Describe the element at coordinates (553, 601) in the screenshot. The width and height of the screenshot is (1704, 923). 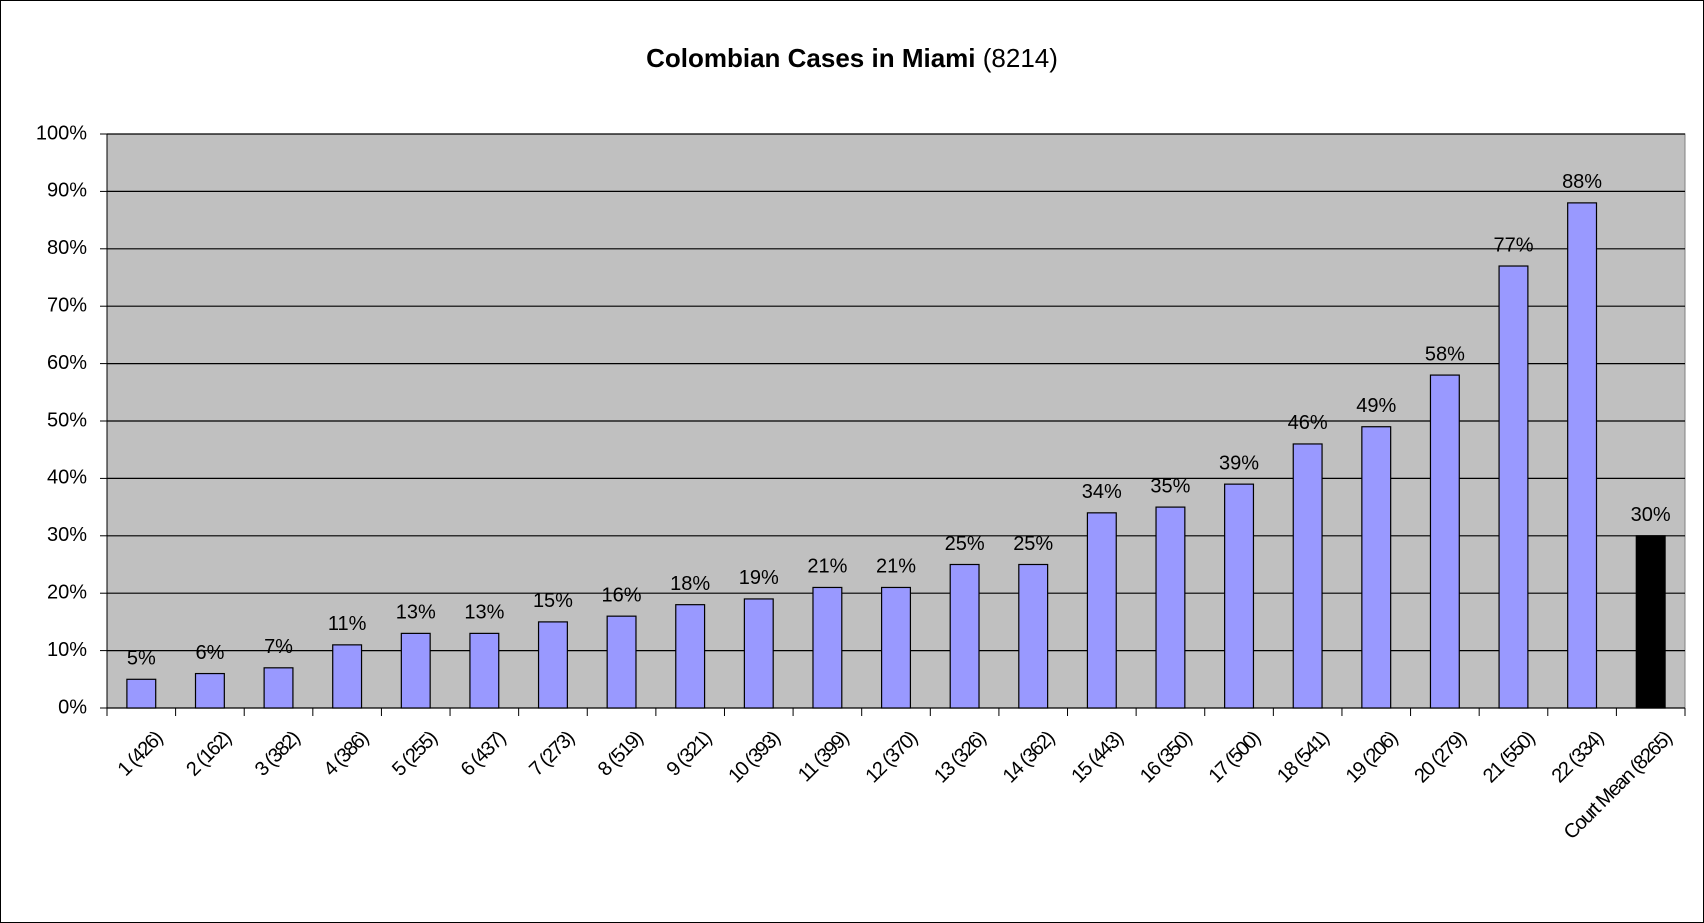
I see `data-label: 15%` at that location.